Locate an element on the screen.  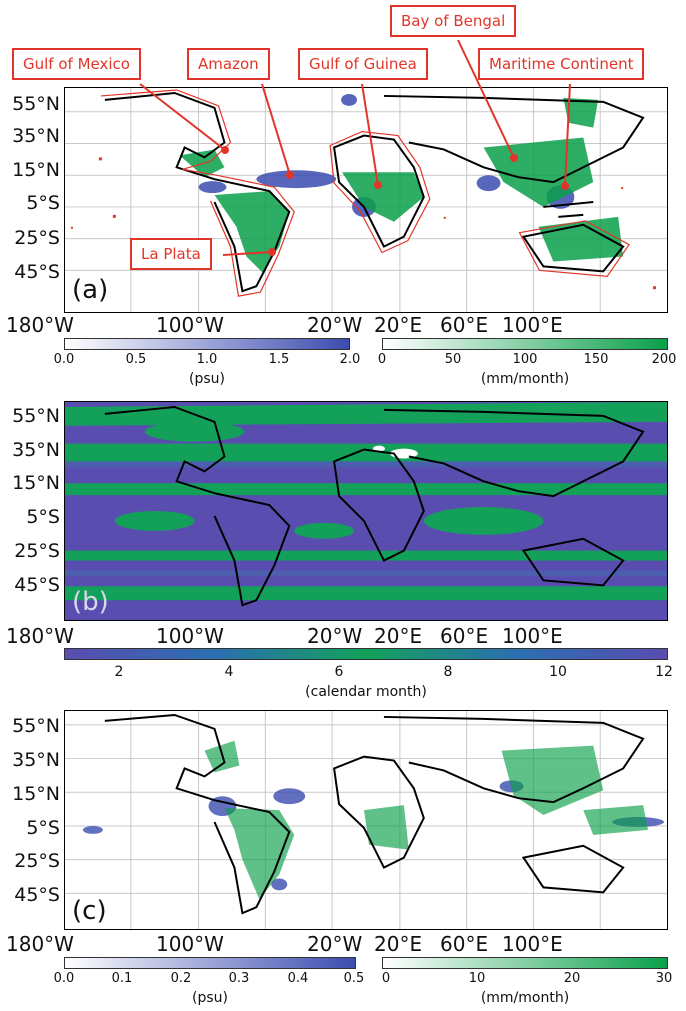
panel-b-month-colorbar is located at coordinates (366, 654).